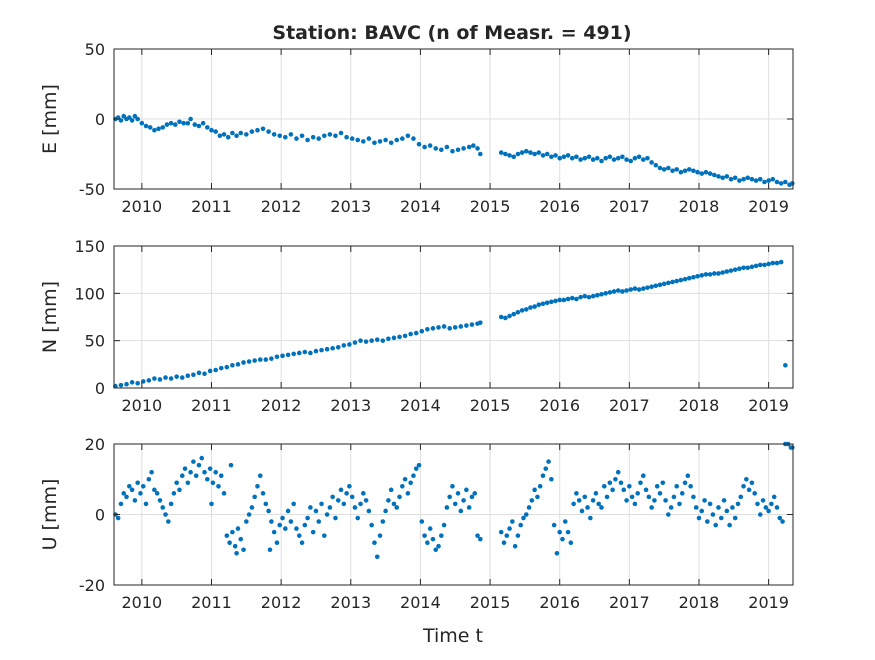 The width and height of the screenshot is (875, 660). I want to click on x-tick-label: 2014, so click(420, 602).